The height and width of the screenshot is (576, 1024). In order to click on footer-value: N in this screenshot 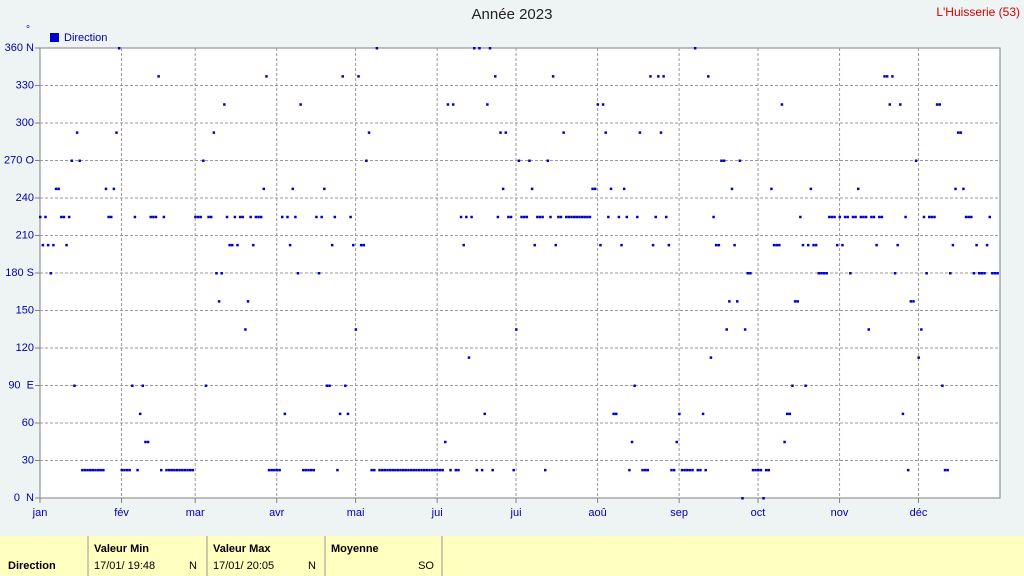, I will do `click(193, 566)`.